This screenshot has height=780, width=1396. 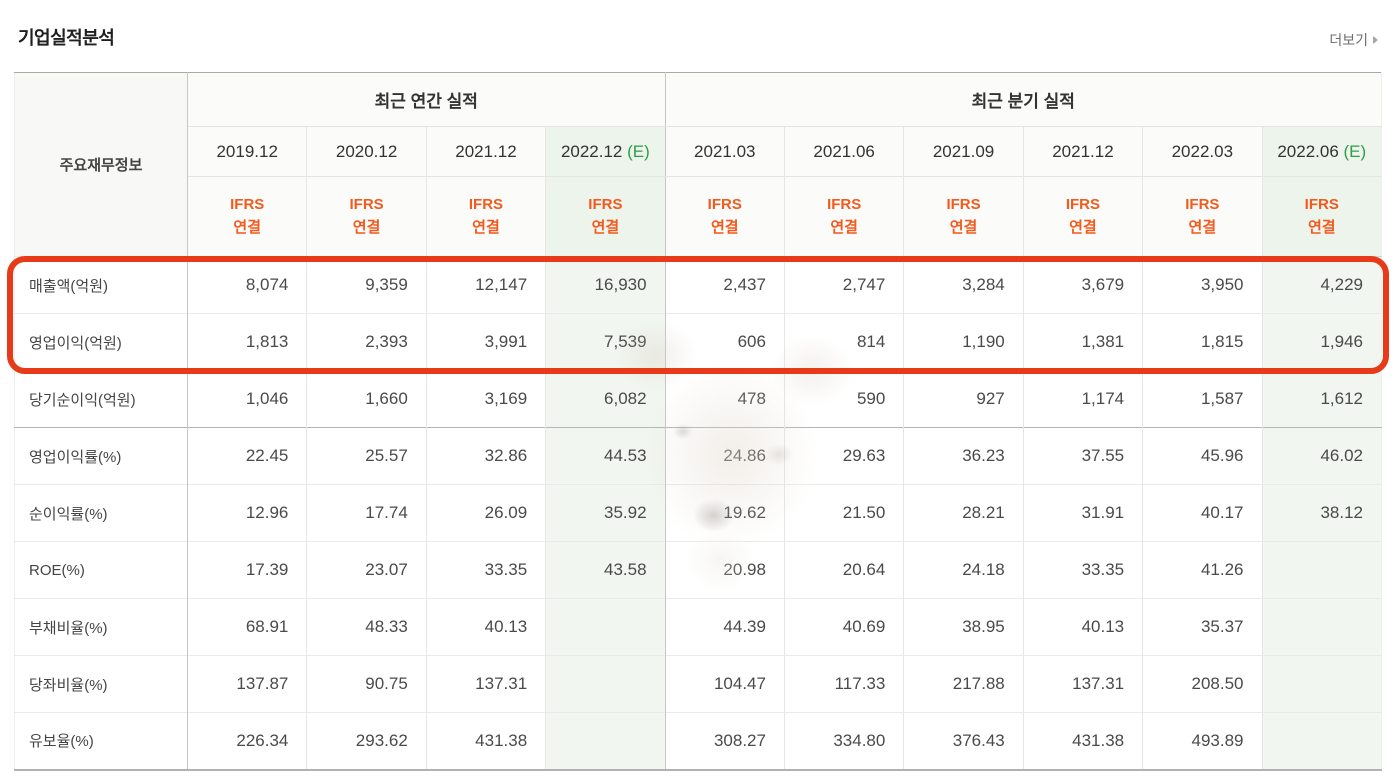 What do you see at coordinates (605, 285) in the screenshot?
I see `value-cell: 16,930` at bounding box center [605, 285].